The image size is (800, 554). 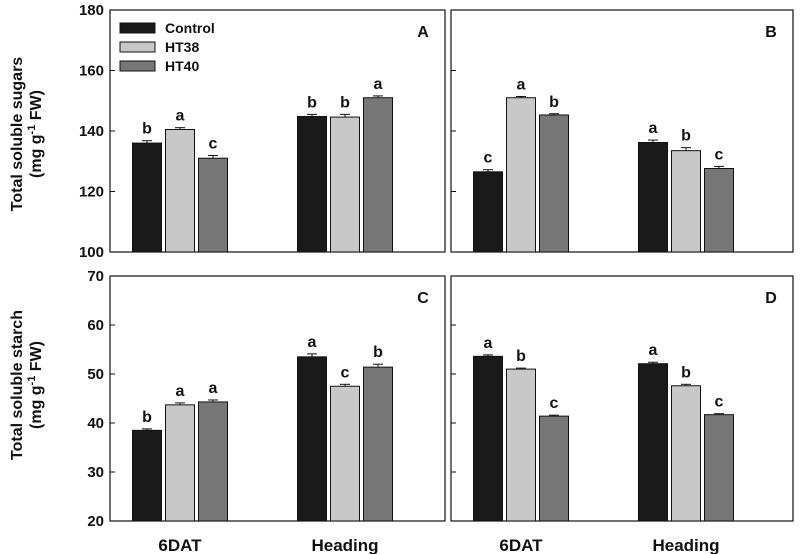 I want to click on legend-label-ht40: HT40, so click(x=182, y=66).